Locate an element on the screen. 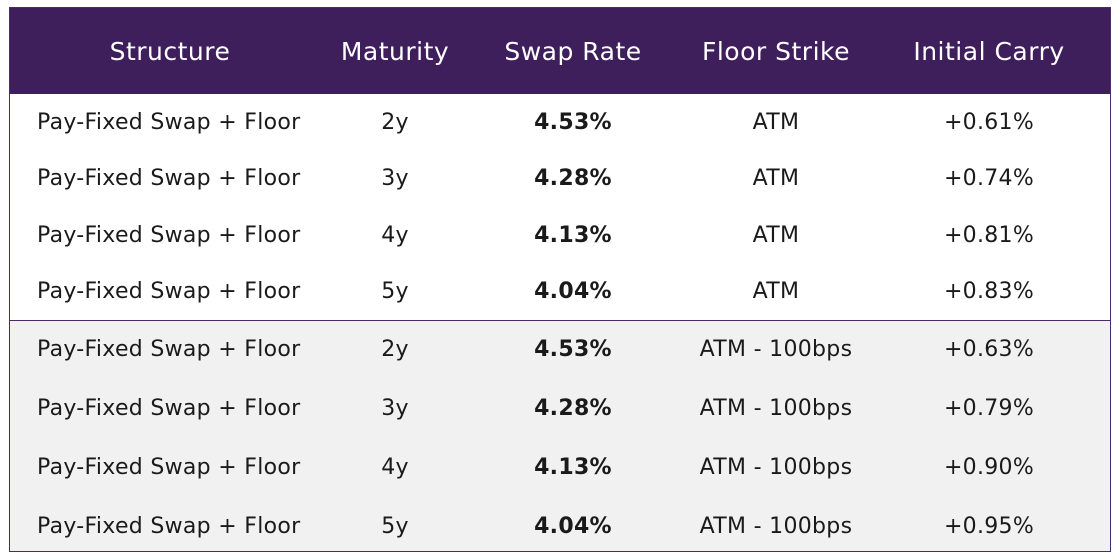  column-header-initial-carry: Initial Carry is located at coordinates (989, 51).